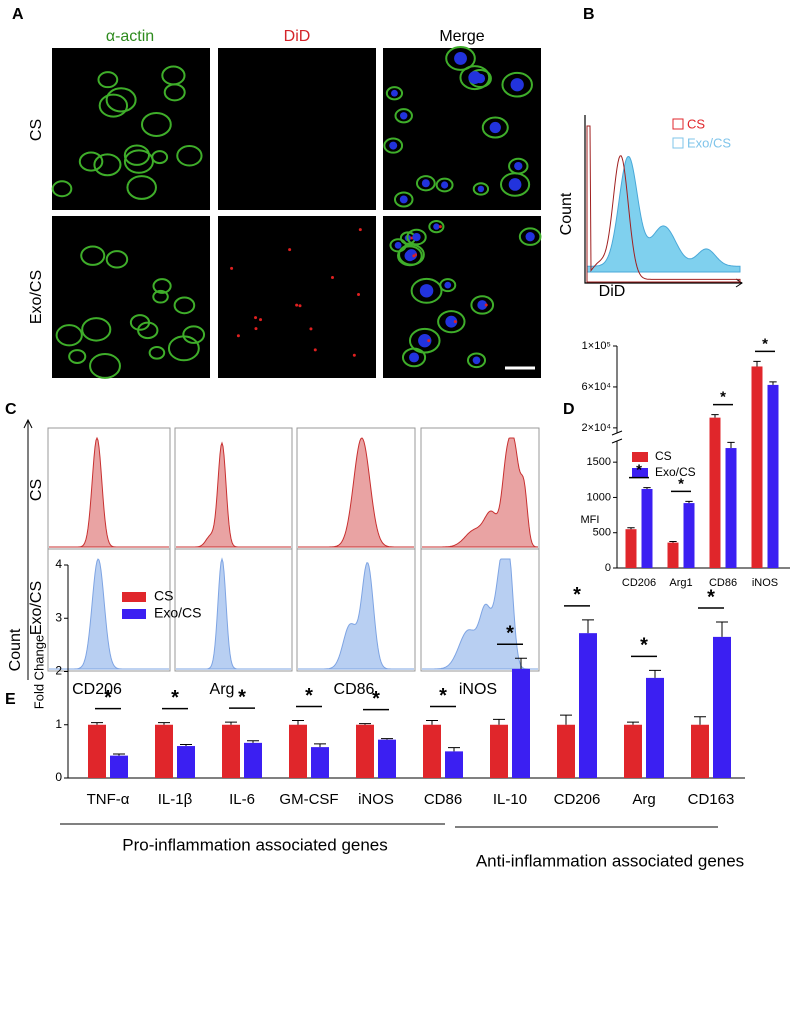 The height and width of the screenshot is (1018, 790). I want to click on x-tick-label: IL-6, so click(242, 799).